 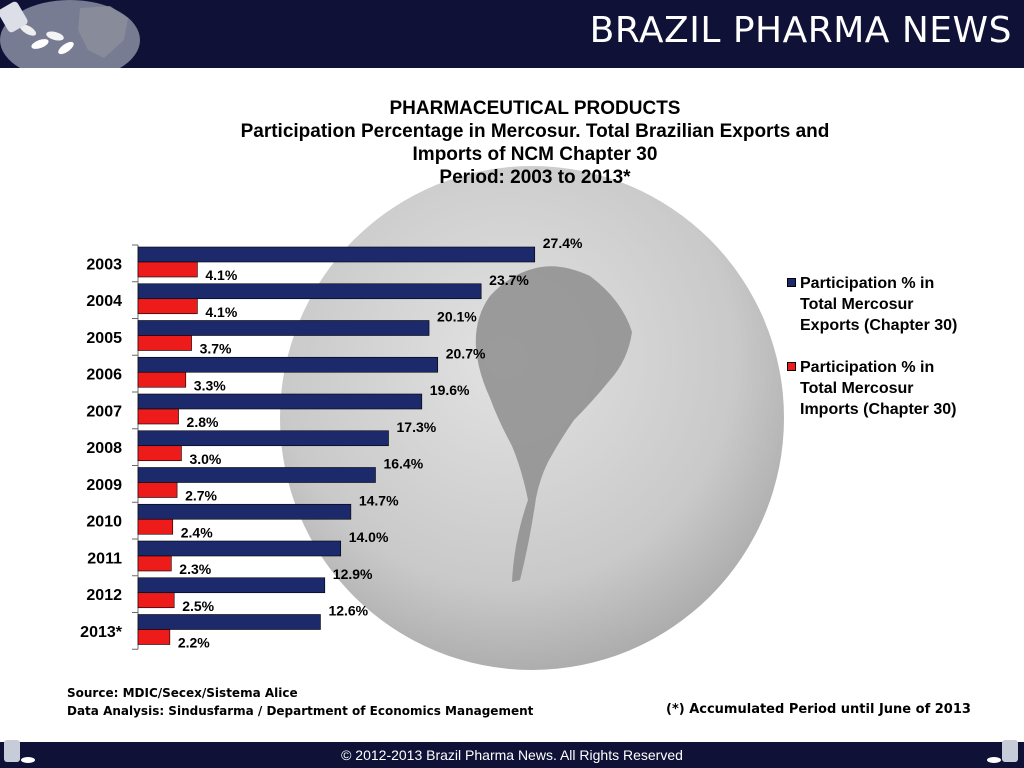 What do you see at coordinates (369, 537) in the screenshot?
I see `data-label: 14.0%` at bounding box center [369, 537].